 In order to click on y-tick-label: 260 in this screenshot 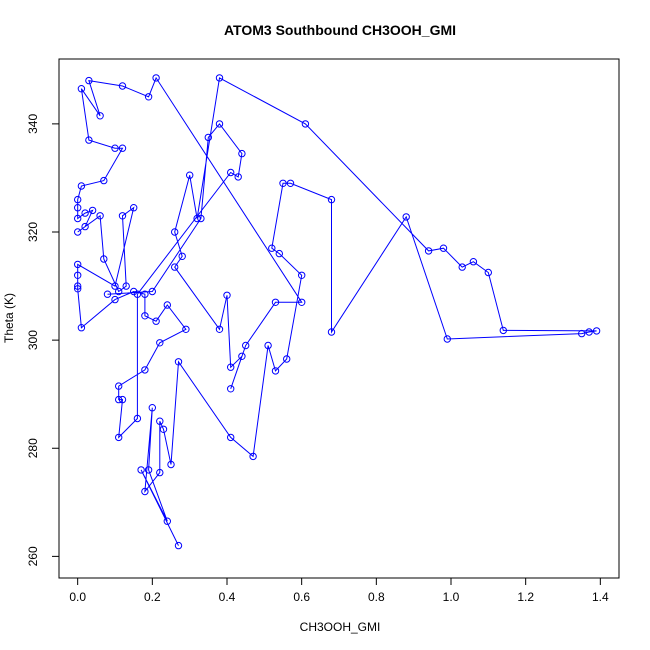, I will do `click(33, 556)`.